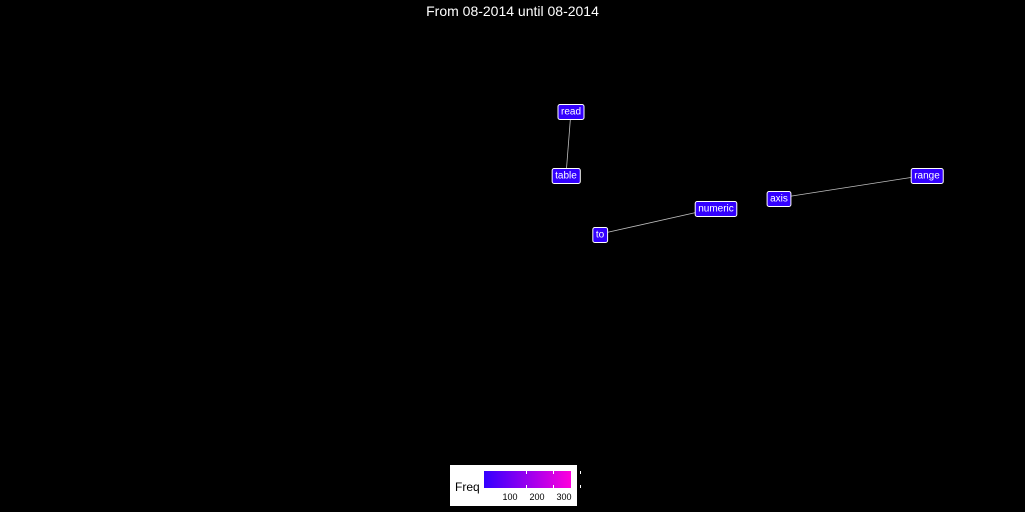 This screenshot has width=1025, height=512. Describe the element at coordinates (568, 143) in the screenshot. I see `edge-read-table` at that location.